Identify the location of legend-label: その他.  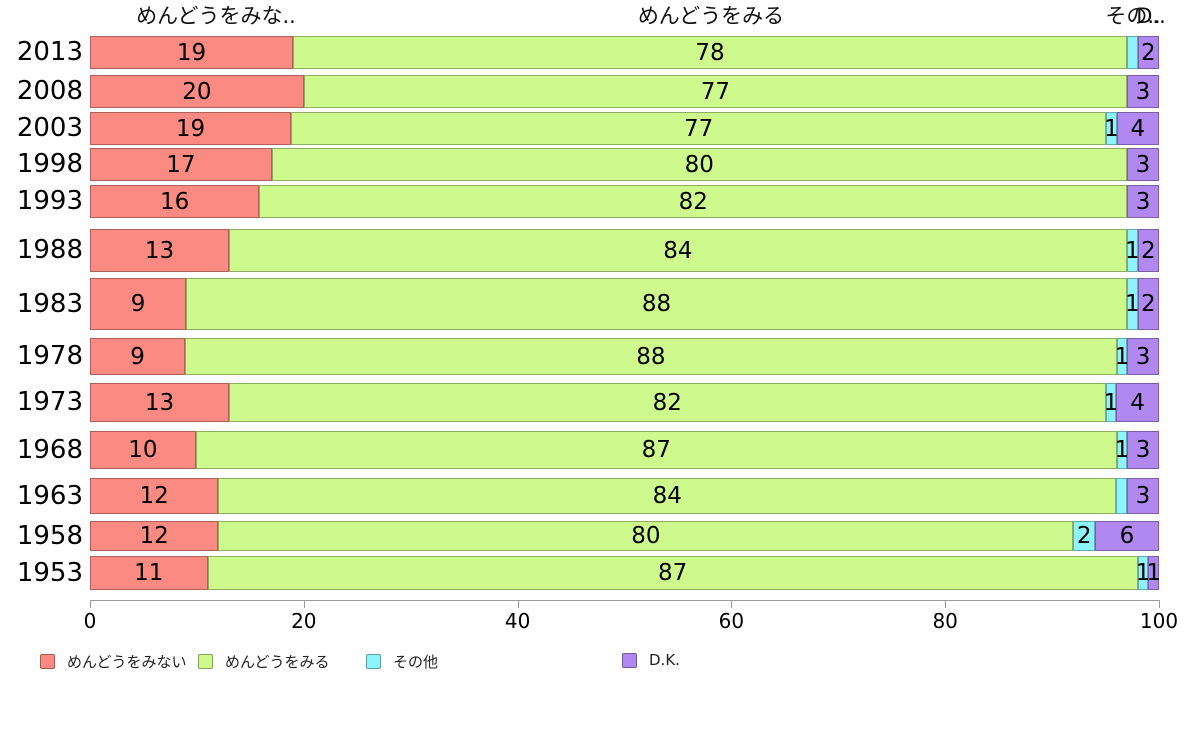
(416, 662).